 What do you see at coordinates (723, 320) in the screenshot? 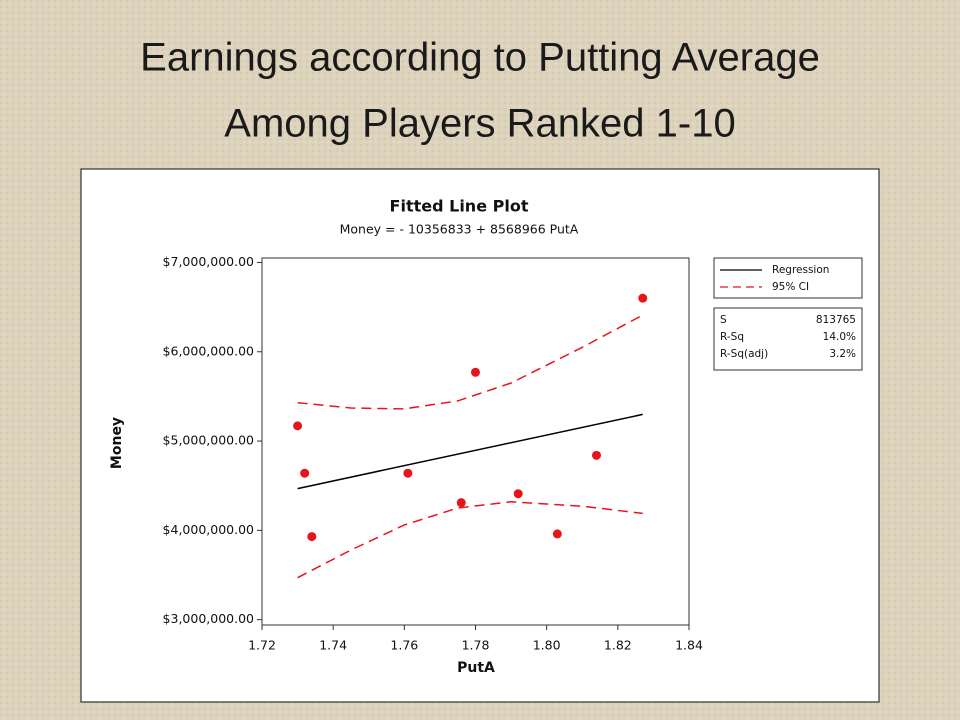
I see `stat-label: S` at bounding box center [723, 320].